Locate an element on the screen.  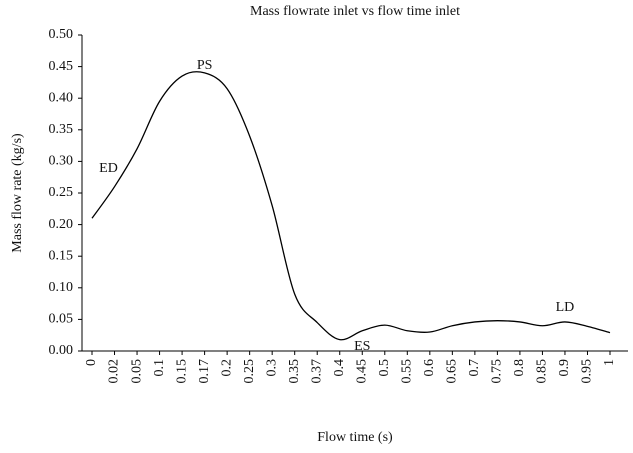
x-axis-label: Flow time (s) is located at coordinates (355, 437).